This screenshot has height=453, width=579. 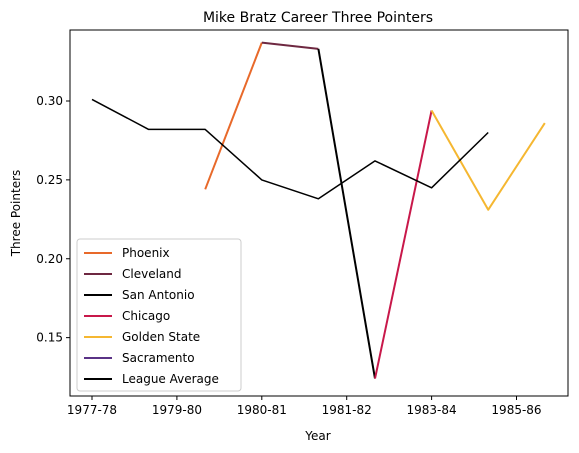 What do you see at coordinates (158, 358) in the screenshot?
I see `legend-label-sacramento: Sacramento` at bounding box center [158, 358].